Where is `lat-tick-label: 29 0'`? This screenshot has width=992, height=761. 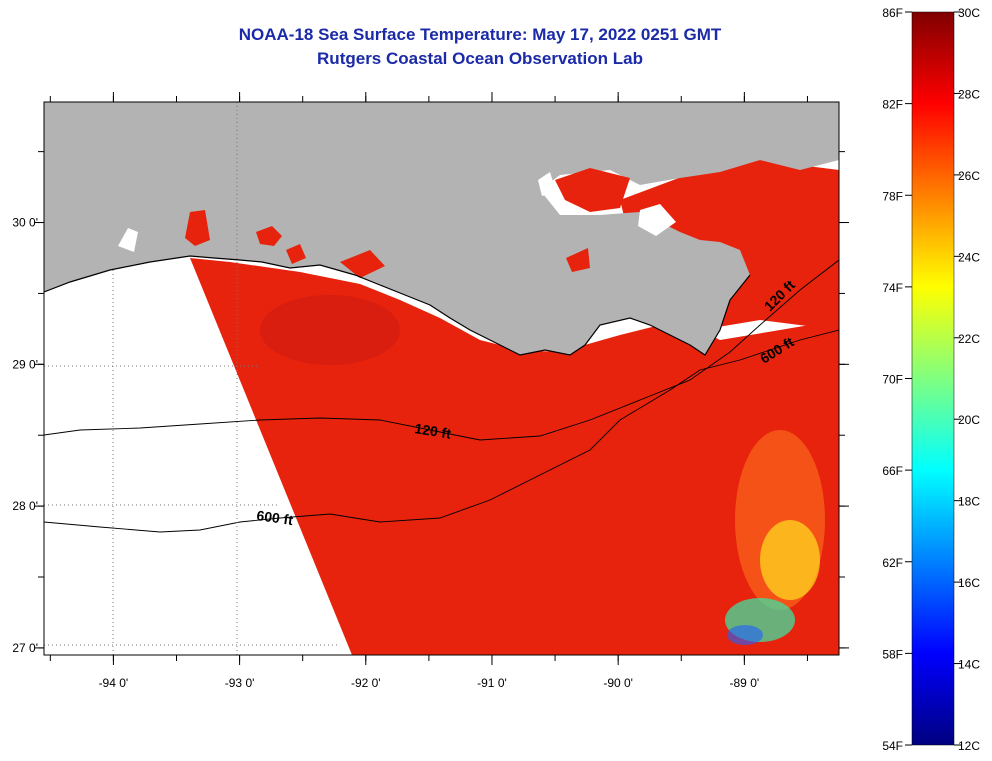
lat-tick-label: 29 0' is located at coordinates (25, 364).